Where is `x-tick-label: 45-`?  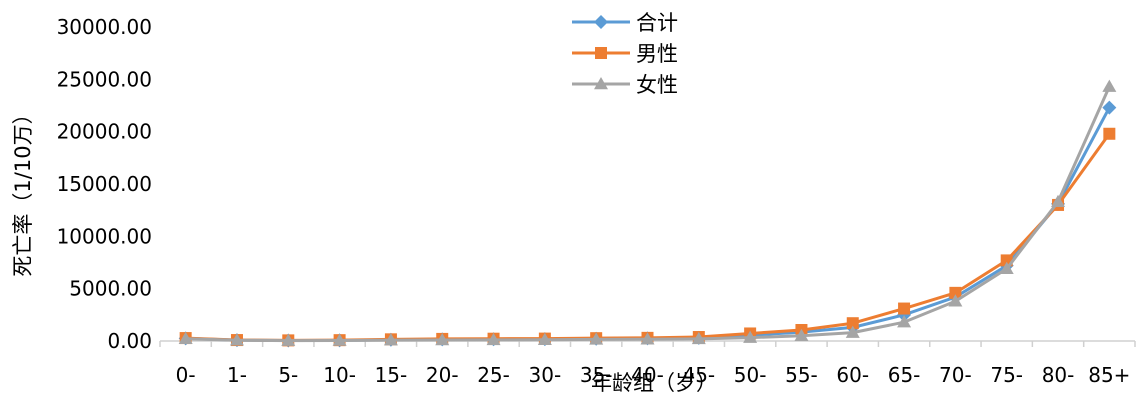 x-tick-label: 45- is located at coordinates (698, 375).